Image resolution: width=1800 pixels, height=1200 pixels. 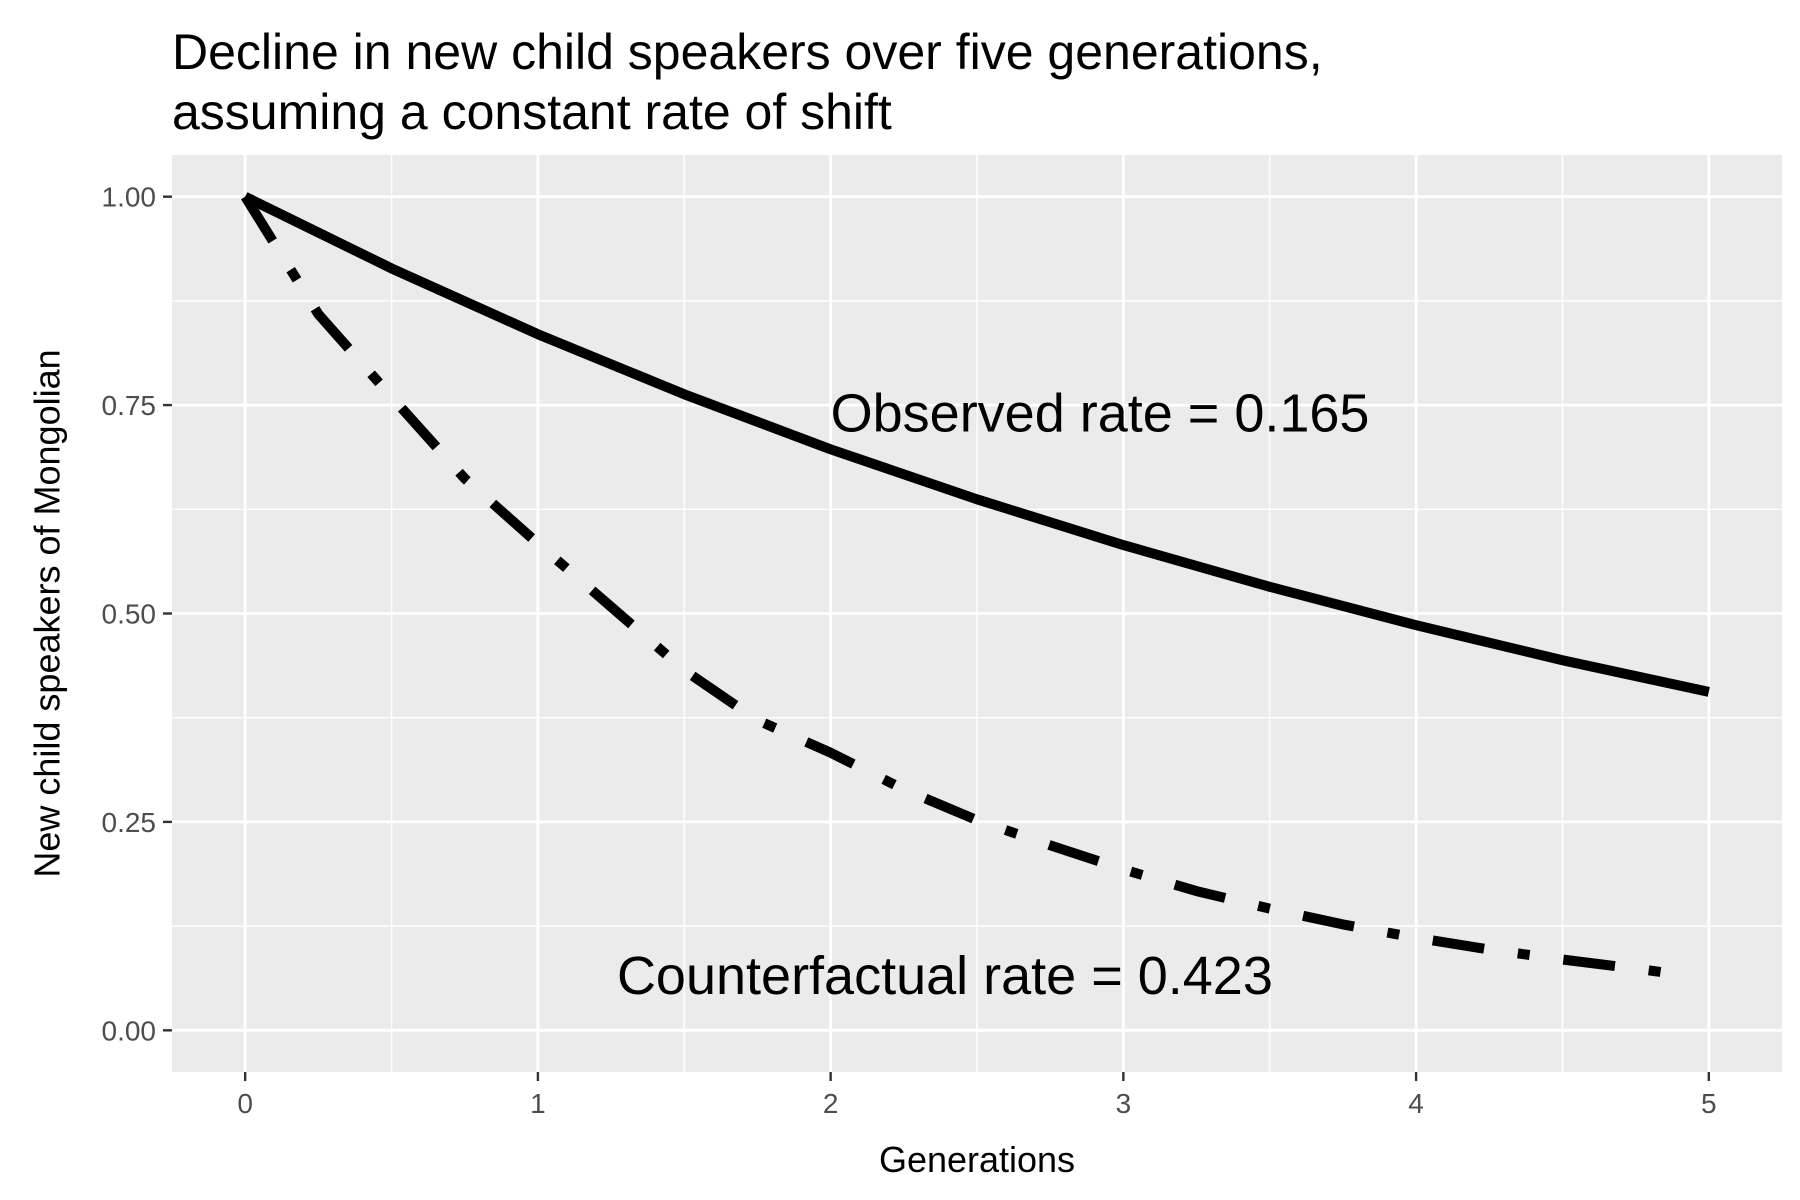 I want to click on x-tick-label: 3, so click(x=1124, y=1103).